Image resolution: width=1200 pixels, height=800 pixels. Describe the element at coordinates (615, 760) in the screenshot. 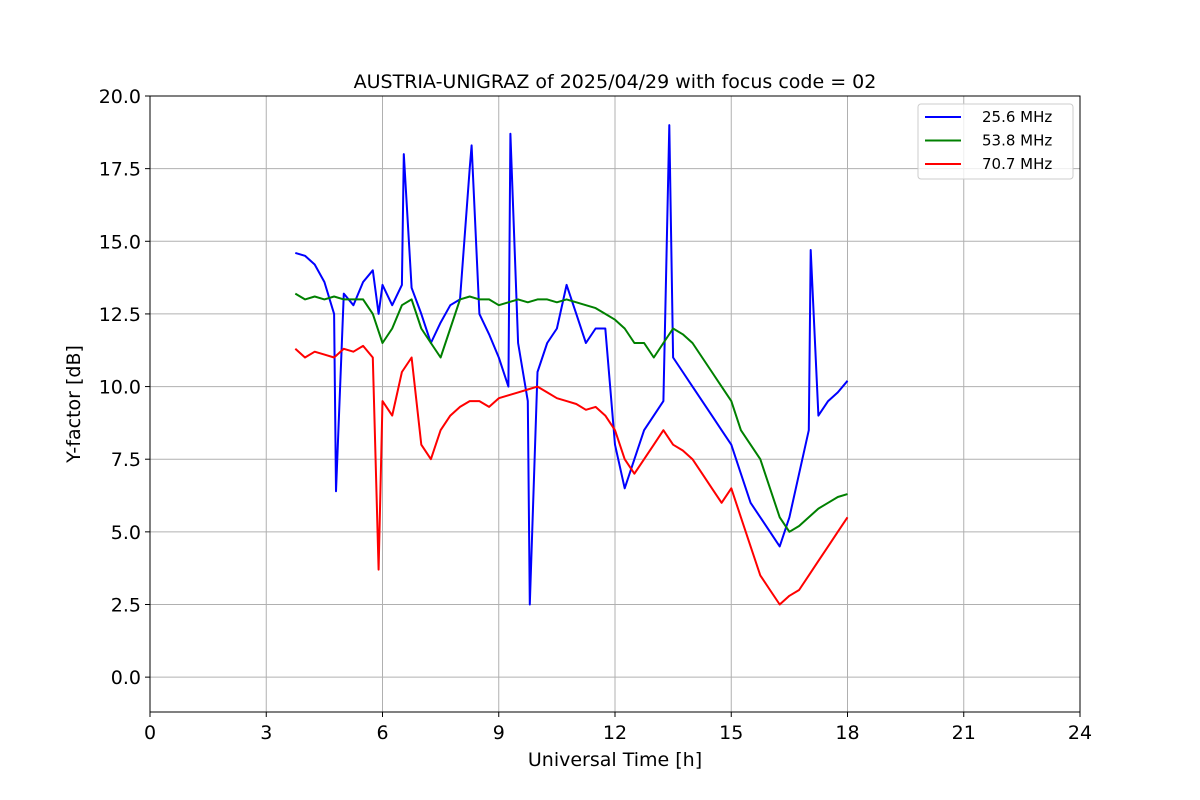

I see `x-axis-label: Universal Time [h]` at that location.